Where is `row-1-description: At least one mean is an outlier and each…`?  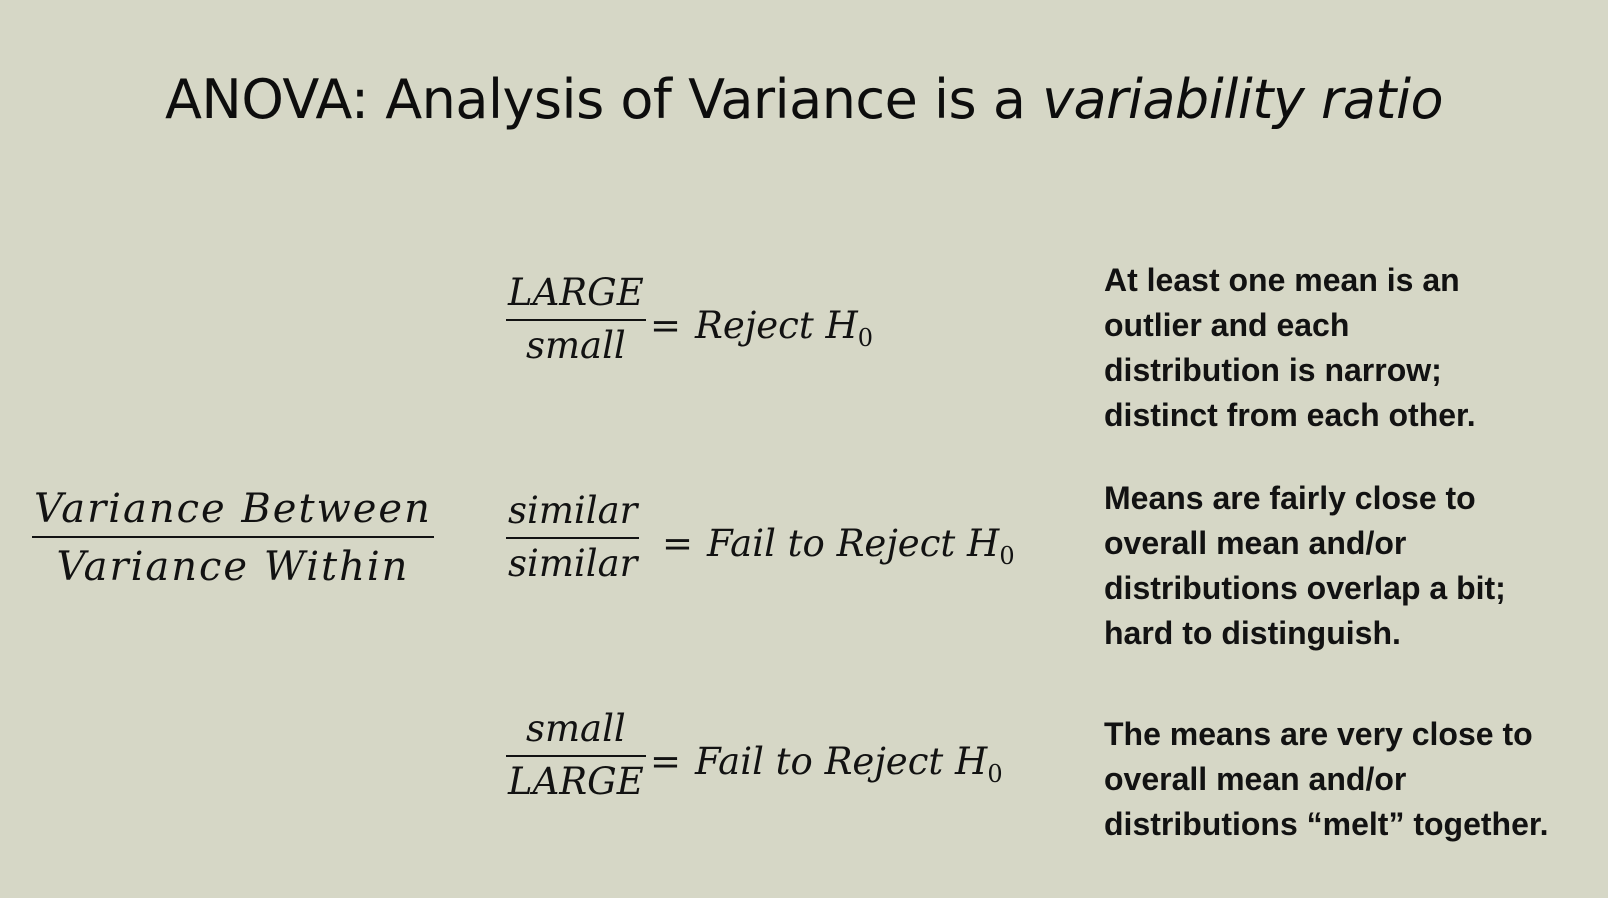 row-1-description: At least one mean is an outlier and each… is located at coordinates (1290, 347).